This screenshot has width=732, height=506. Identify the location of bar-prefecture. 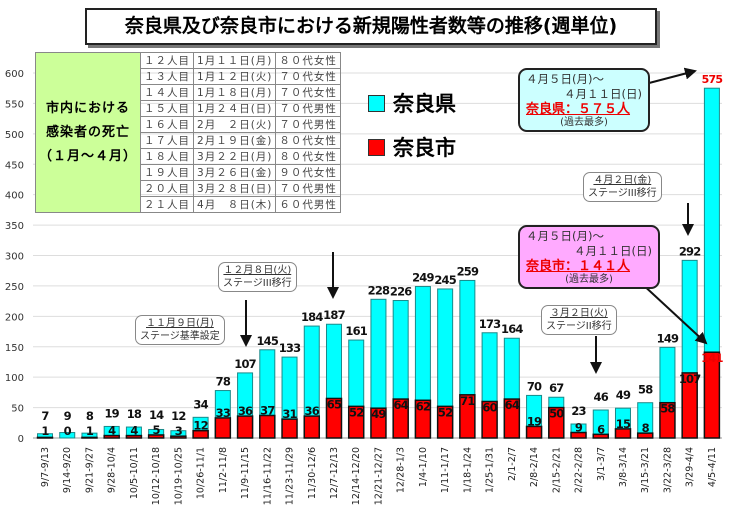
(67, 435).